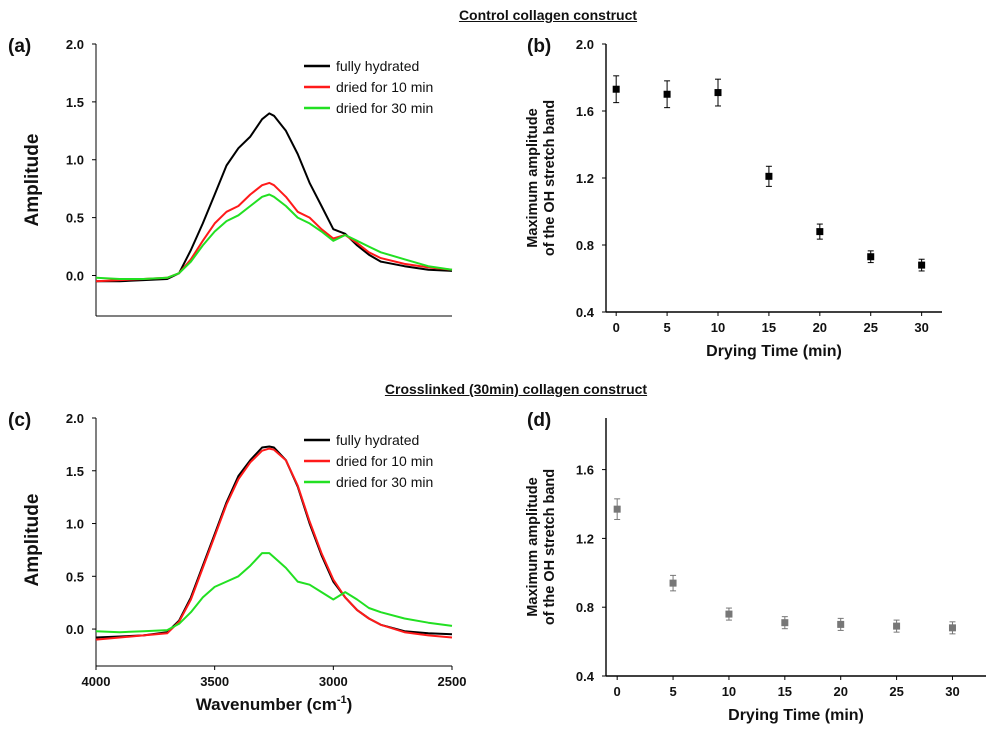 The image size is (993, 737). Describe the element at coordinates (539, 420) in the screenshot. I see `panel-label-d: (d)` at that location.